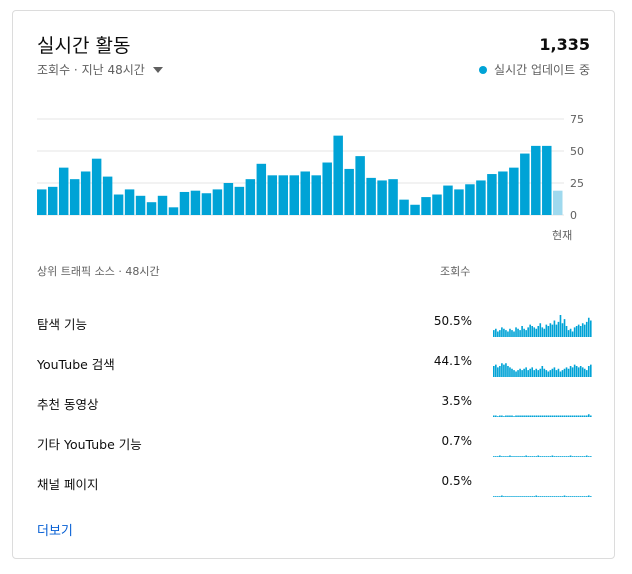 This screenshot has height=574, width=632. Describe the element at coordinates (314, 362) in the screenshot. I see `traffic-source-row: YouTube 검색 44.1%` at that location.